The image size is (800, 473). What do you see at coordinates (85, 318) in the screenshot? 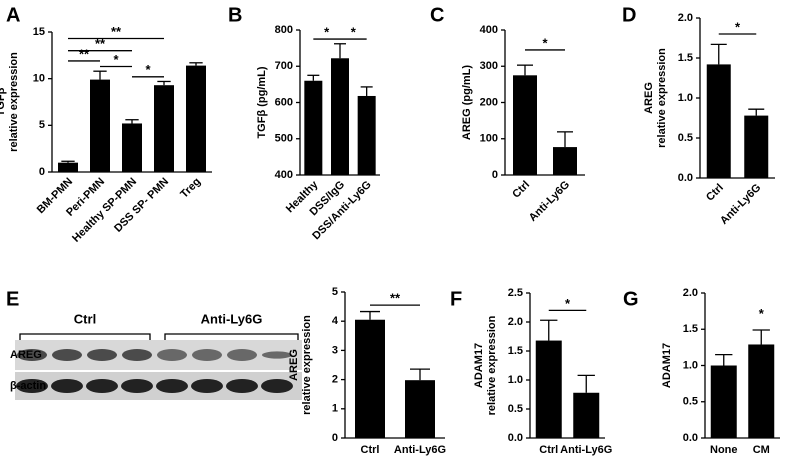
I see `group-label: Ctrl` at bounding box center [85, 318].